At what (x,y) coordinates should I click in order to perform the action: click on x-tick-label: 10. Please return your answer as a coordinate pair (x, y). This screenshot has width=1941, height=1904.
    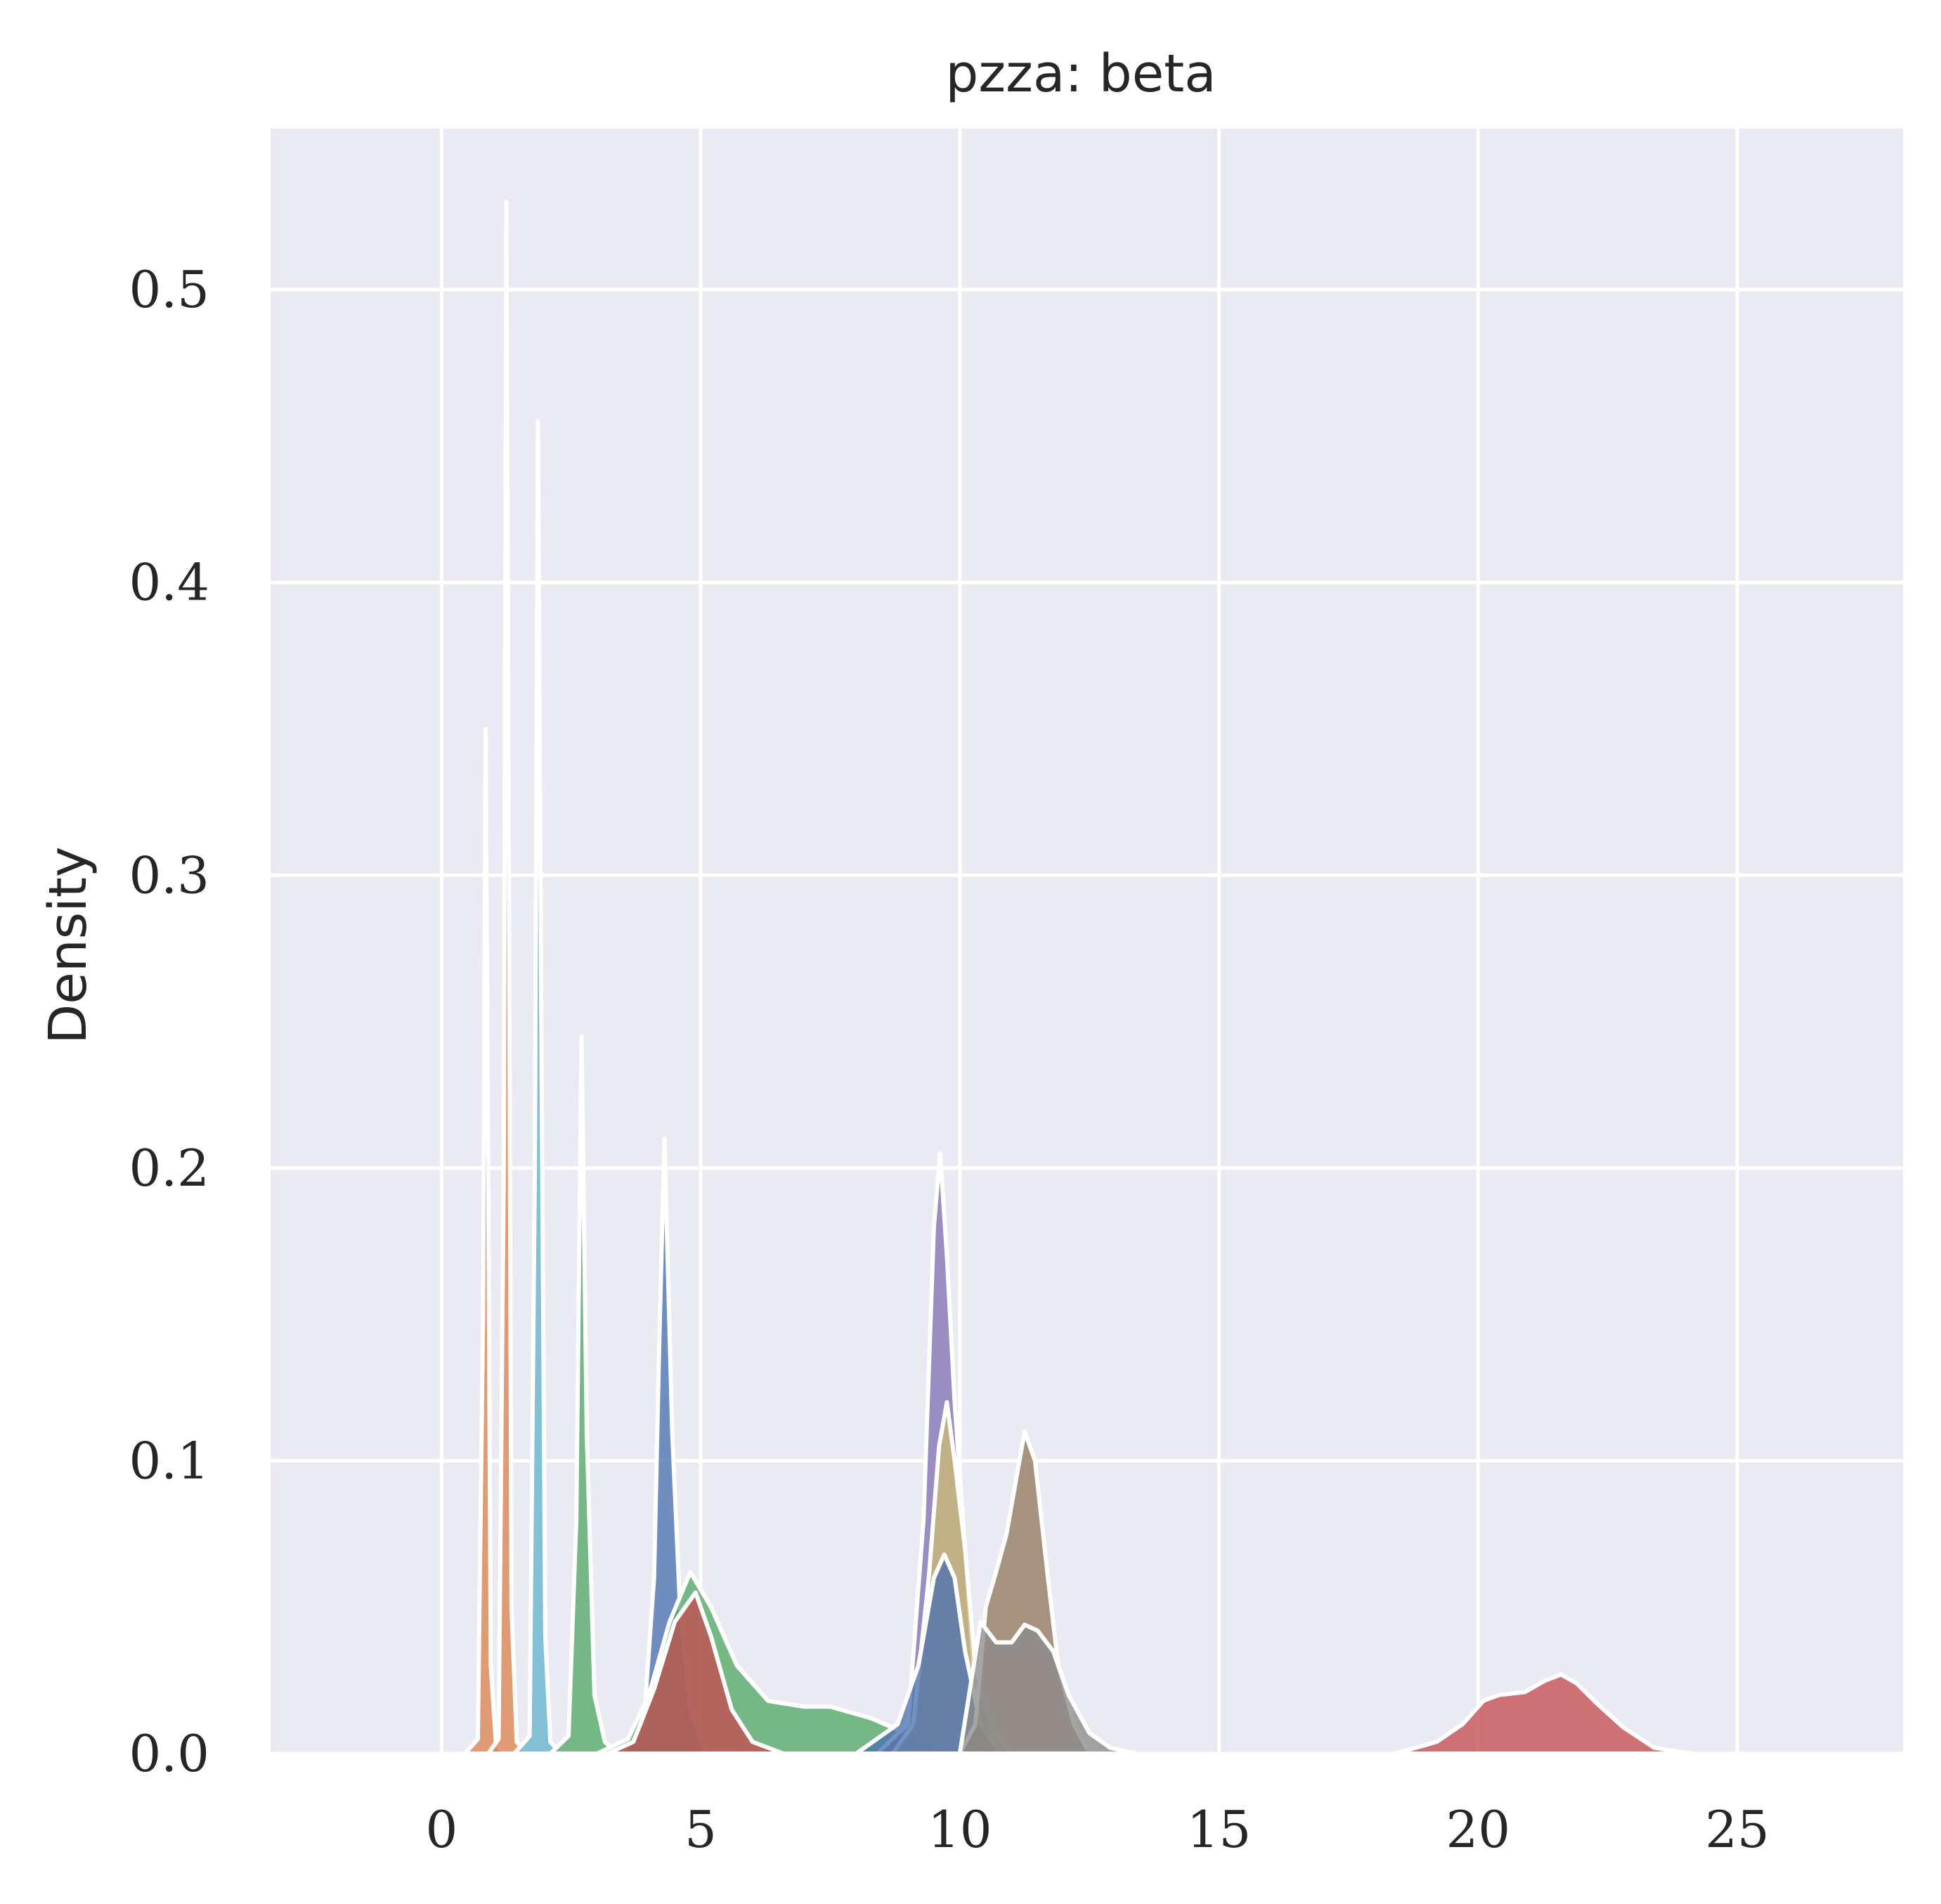
    Looking at the image, I should click on (960, 1829).